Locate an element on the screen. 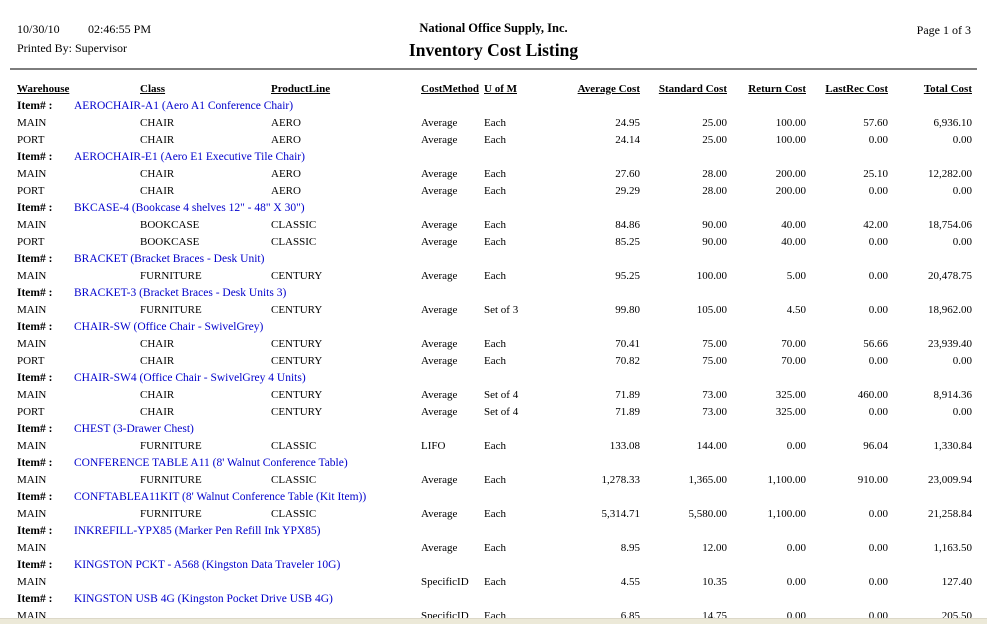 This screenshot has height=626, width=987. lastrec-cost-cell: 910.00 is located at coordinates (872, 480).